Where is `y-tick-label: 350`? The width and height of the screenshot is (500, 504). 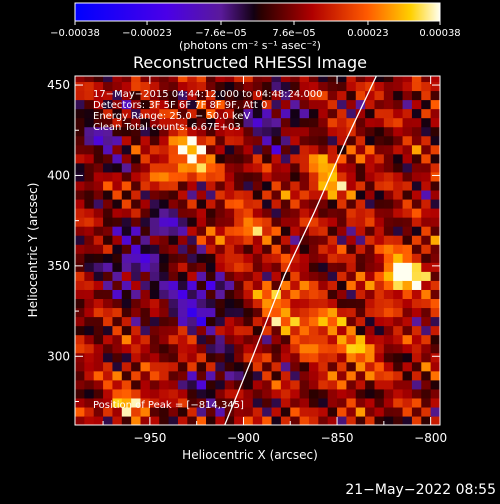
y-tick-label: 350 is located at coordinates (58, 266).